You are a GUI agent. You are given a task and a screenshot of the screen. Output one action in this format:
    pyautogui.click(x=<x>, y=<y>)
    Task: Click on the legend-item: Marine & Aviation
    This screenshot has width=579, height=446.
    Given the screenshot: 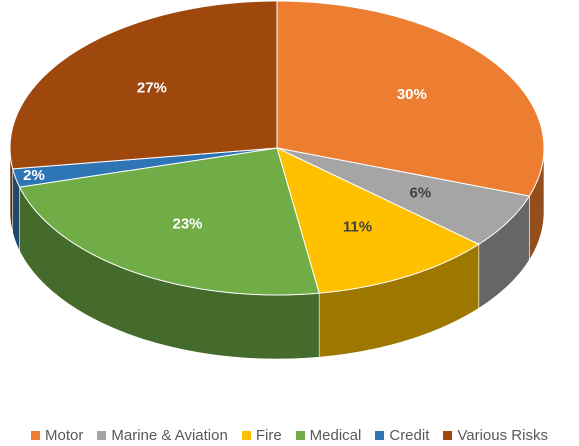 What is the action you would take?
    pyautogui.click(x=162, y=435)
    